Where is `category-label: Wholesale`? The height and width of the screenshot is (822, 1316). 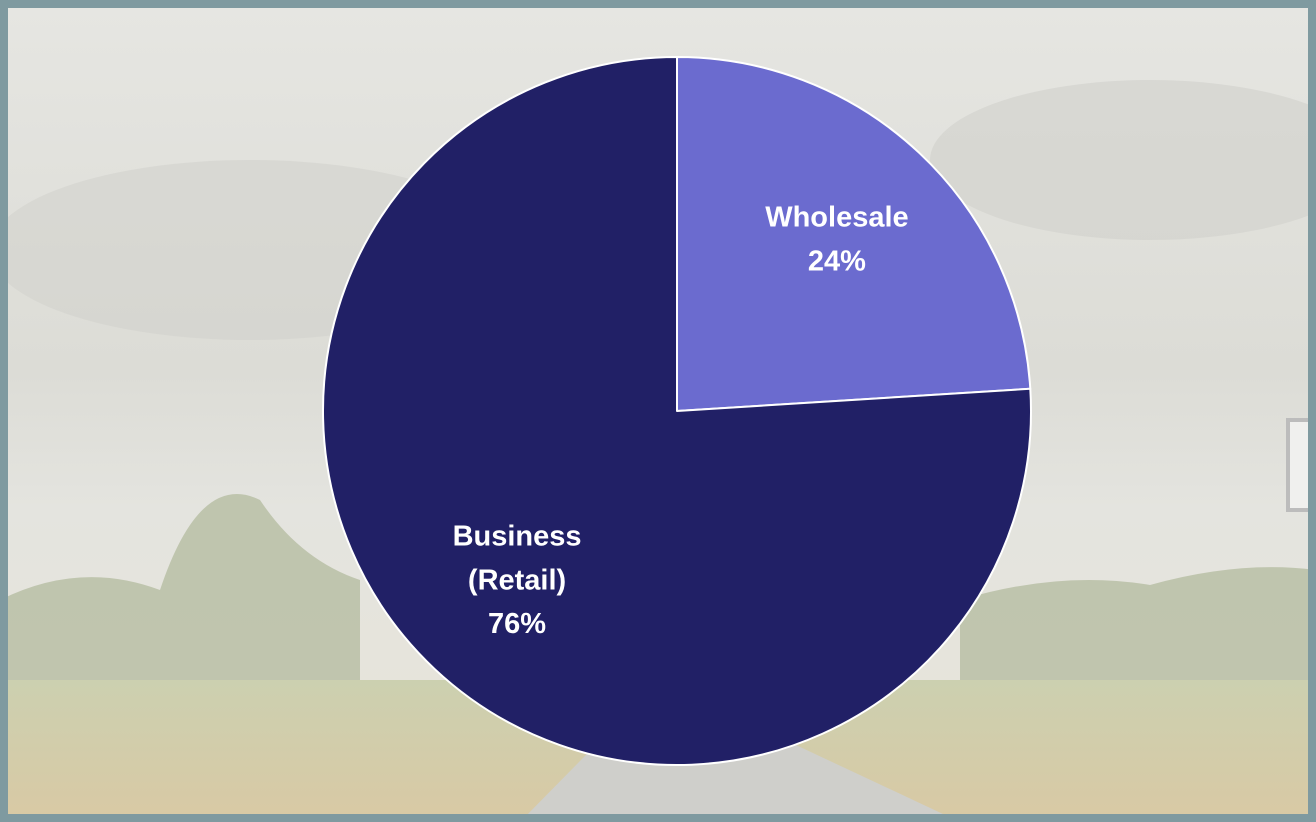
category-label: Wholesale is located at coordinates (836, 217).